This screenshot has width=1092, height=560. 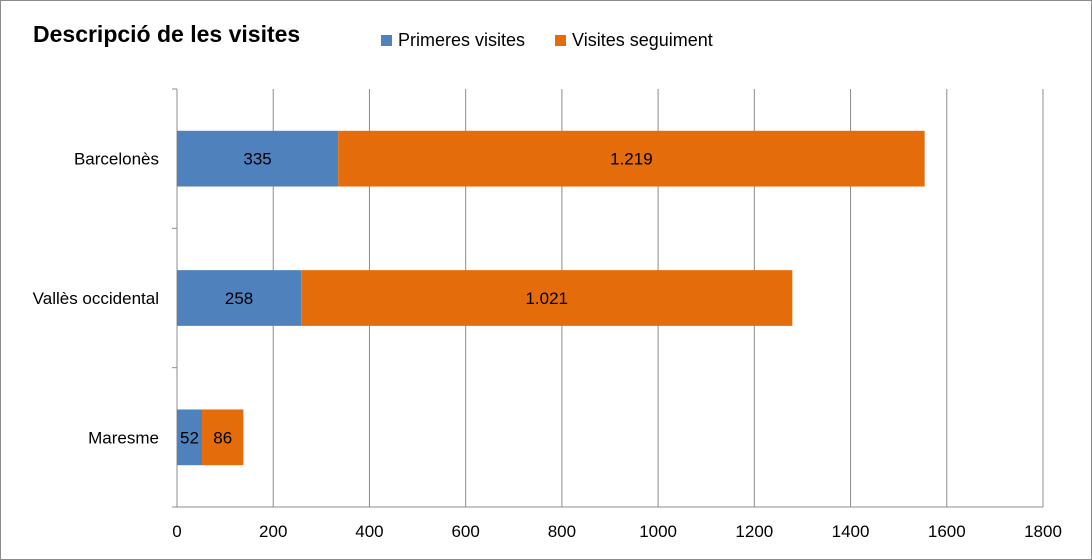 I want to click on x-tick-label-0: 0, so click(x=176, y=531).